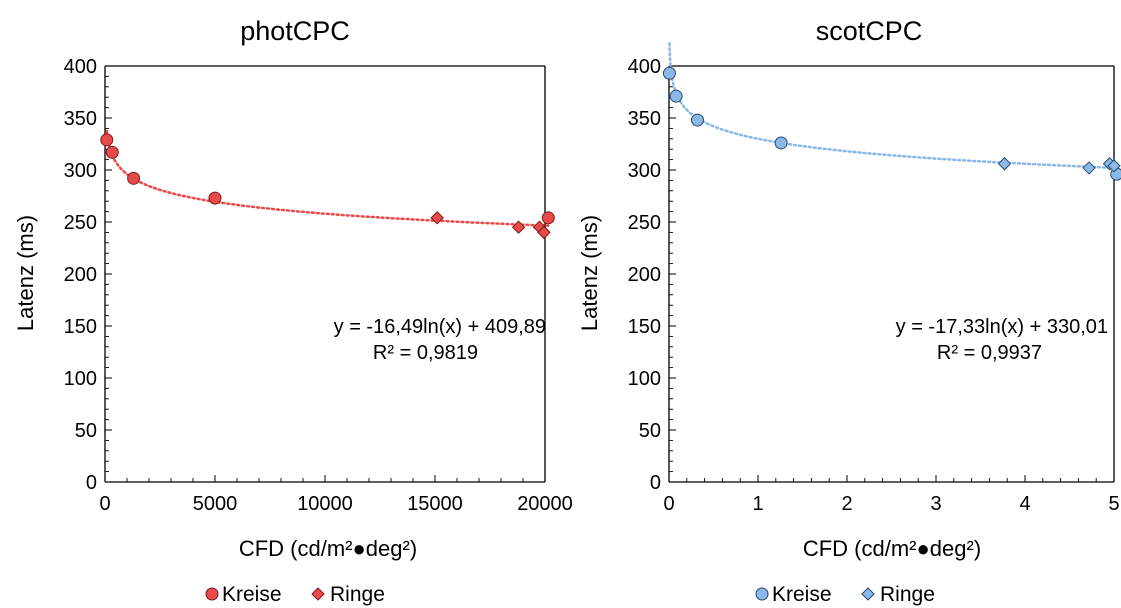 The width and height of the screenshot is (1121, 608). Describe the element at coordinates (757, 504) in the screenshot. I see `x-tick-label: 1` at that location.